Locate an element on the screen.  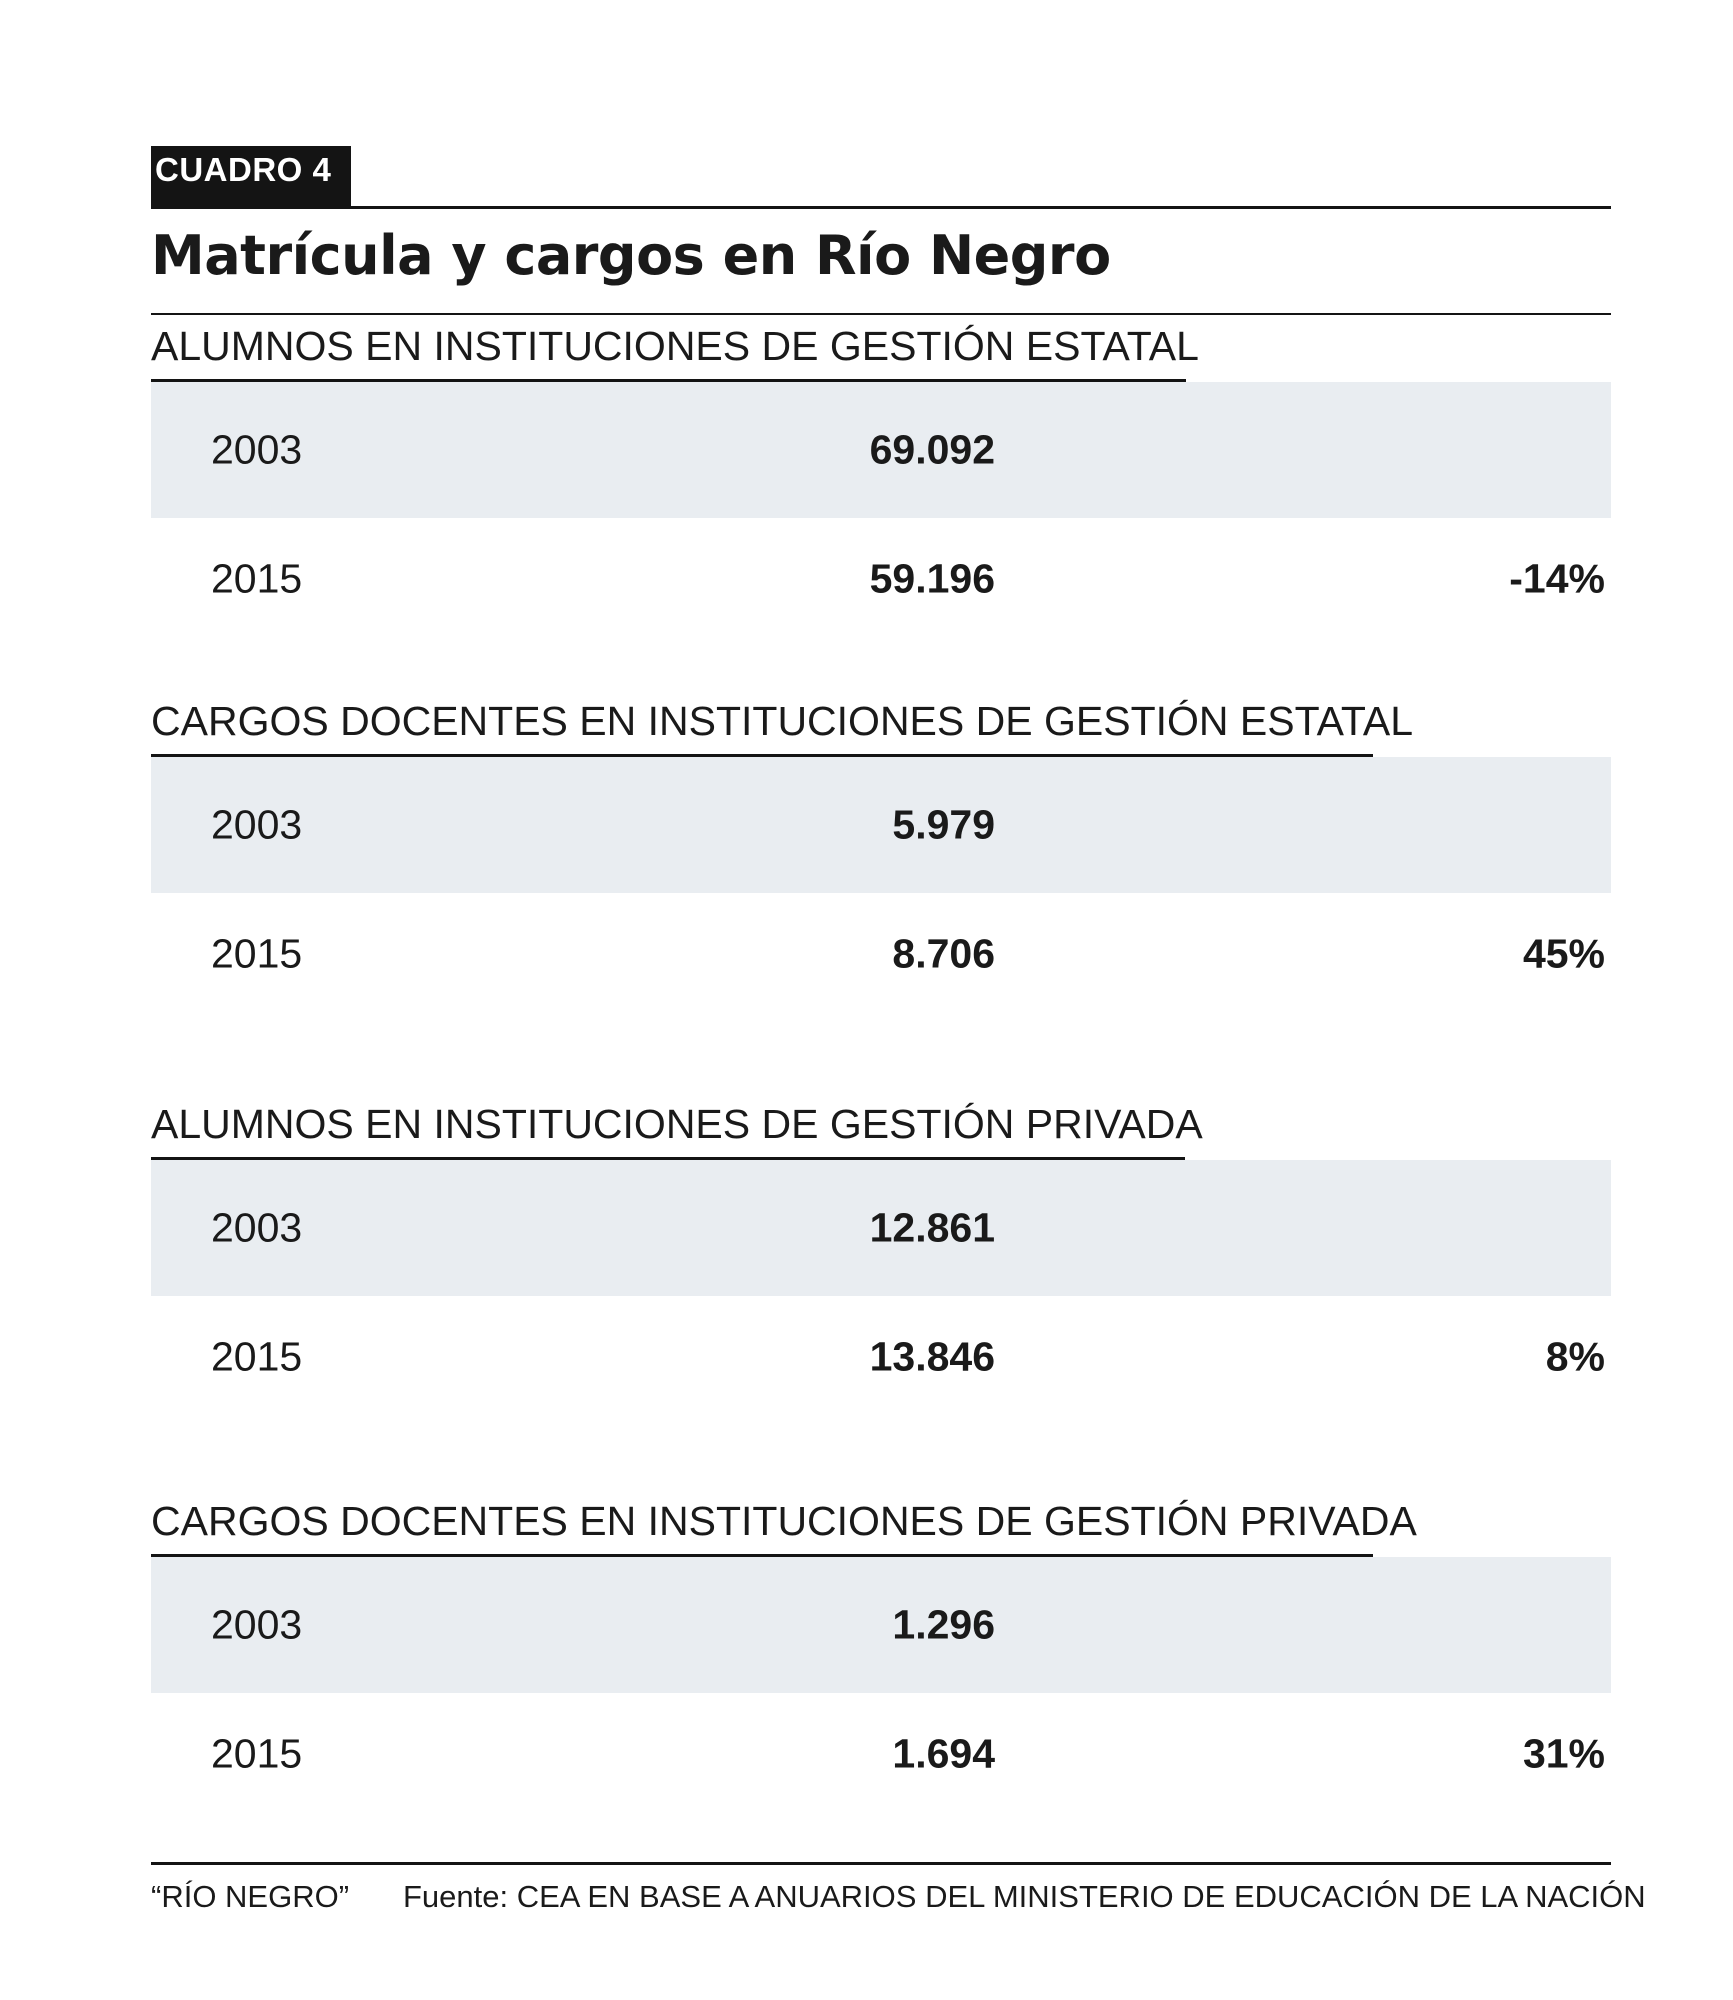
table-title: Matrícula y cargos en Río Negro is located at coordinates (631, 255).